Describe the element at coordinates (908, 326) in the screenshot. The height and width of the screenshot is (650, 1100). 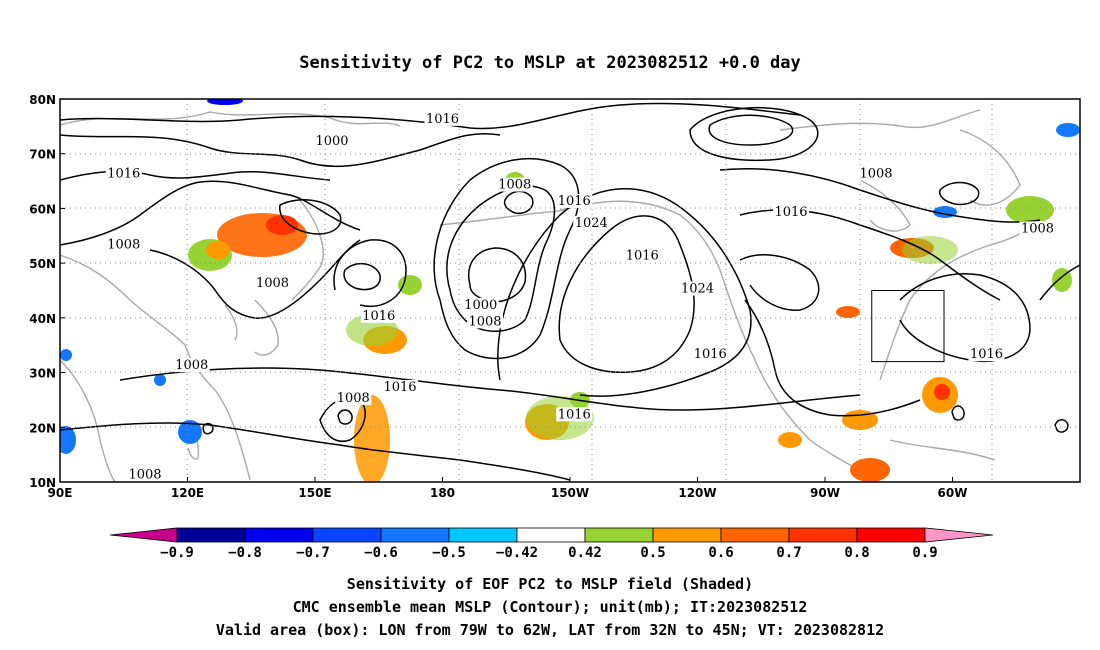
I see `valid-area-box` at that location.